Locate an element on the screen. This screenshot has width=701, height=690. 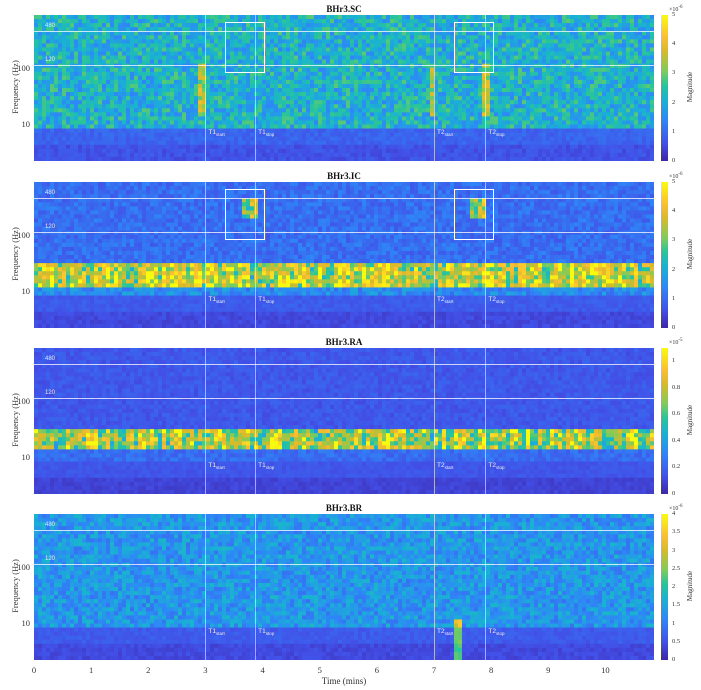
marker-t1-stop-label: T1stop is located at coordinates (266, 632).